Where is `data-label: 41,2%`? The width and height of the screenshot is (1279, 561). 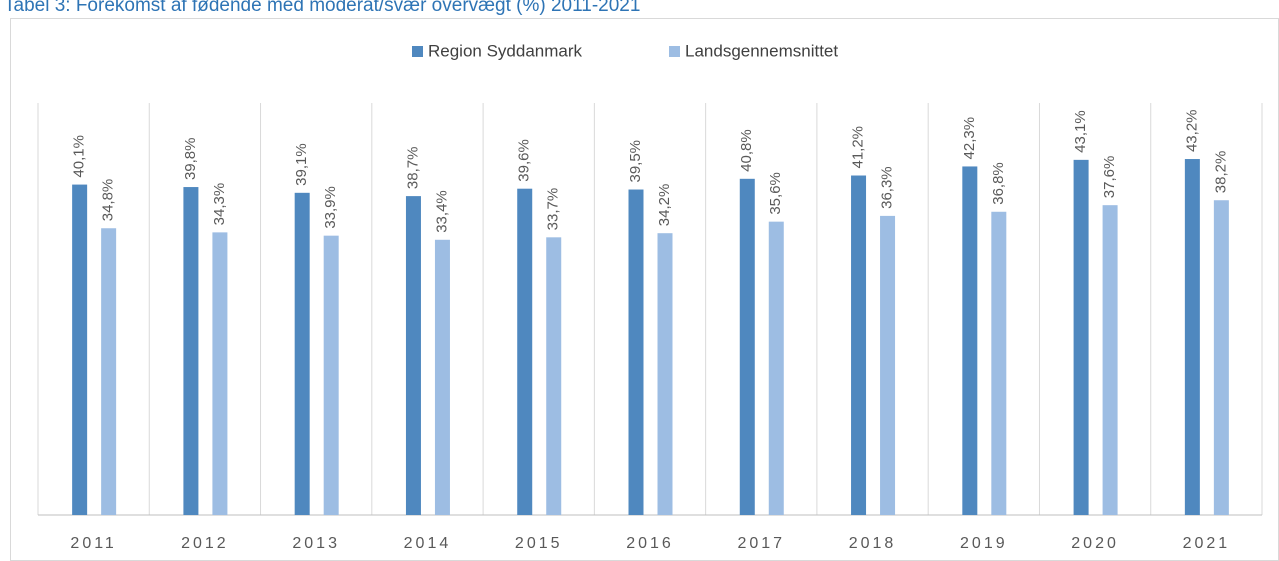 data-label: 41,2% is located at coordinates (858, 147).